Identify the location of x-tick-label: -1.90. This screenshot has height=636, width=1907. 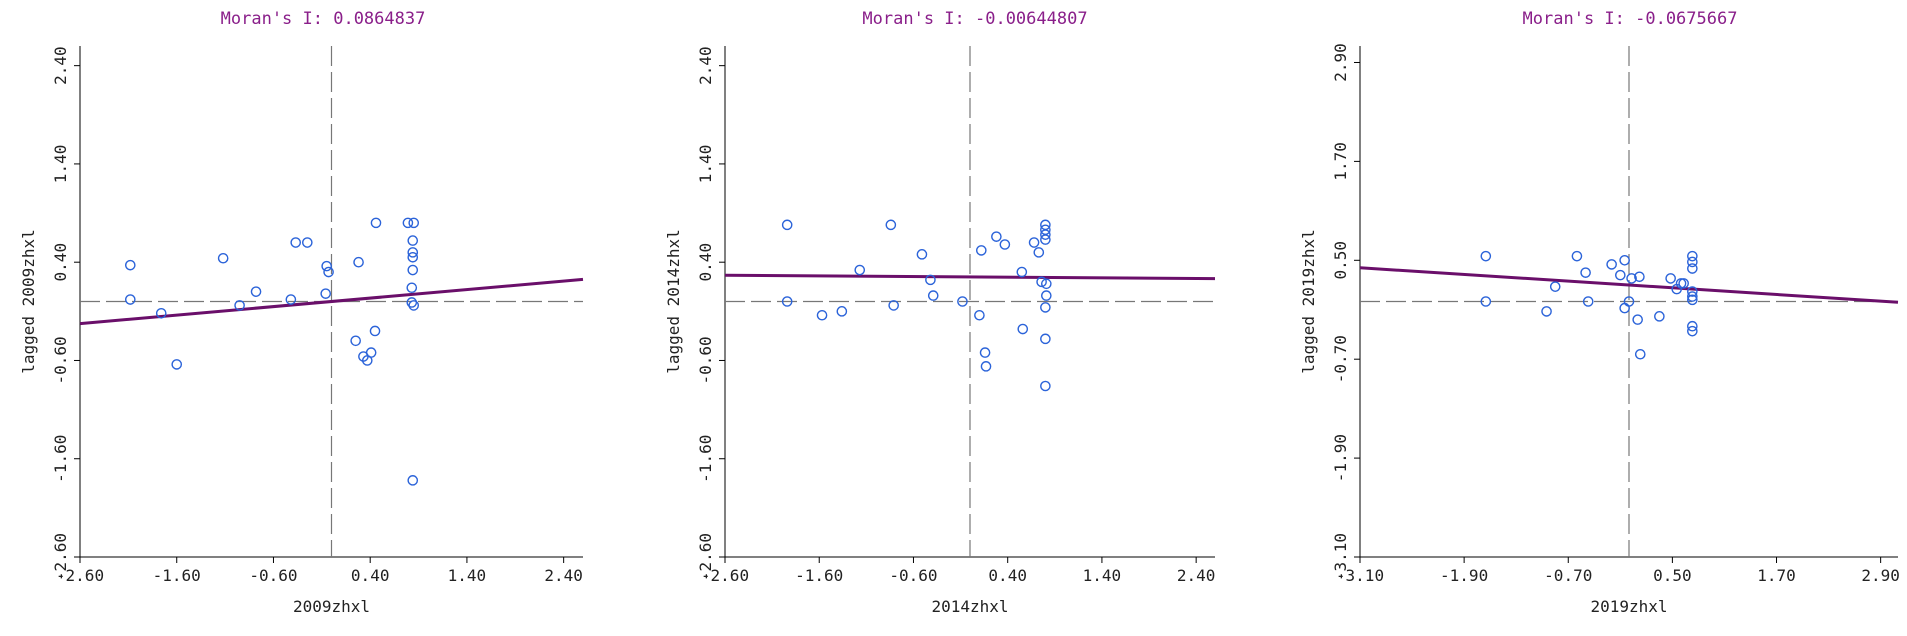
(1464, 575).